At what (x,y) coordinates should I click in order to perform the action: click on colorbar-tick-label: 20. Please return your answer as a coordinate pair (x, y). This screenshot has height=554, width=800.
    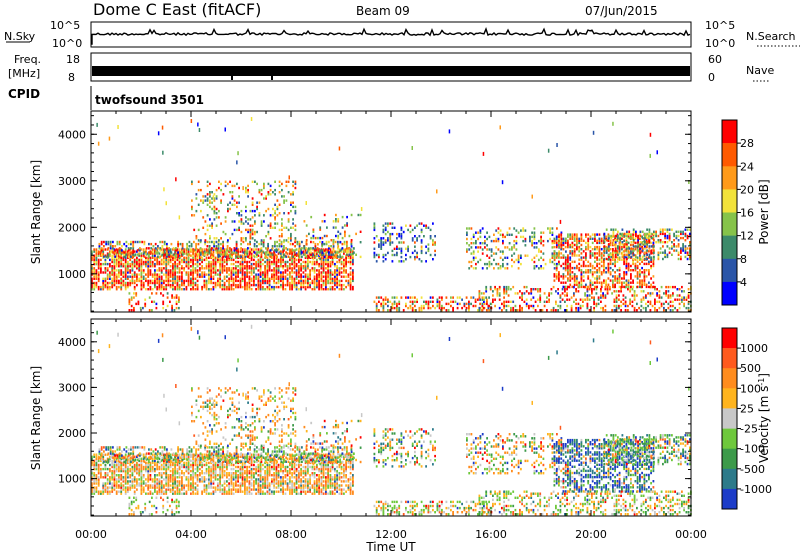
    Looking at the image, I should click on (747, 189).